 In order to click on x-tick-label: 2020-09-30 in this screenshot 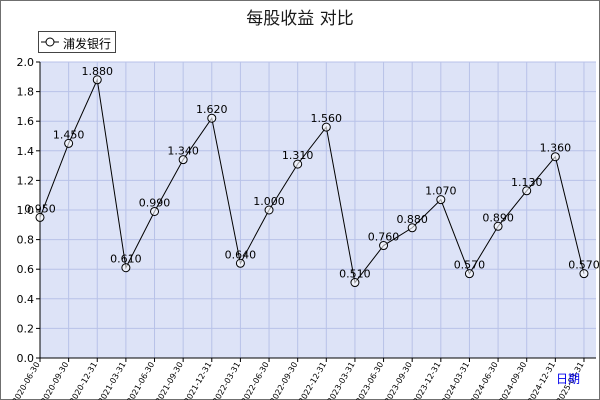, I will do `click(54, 380)`.